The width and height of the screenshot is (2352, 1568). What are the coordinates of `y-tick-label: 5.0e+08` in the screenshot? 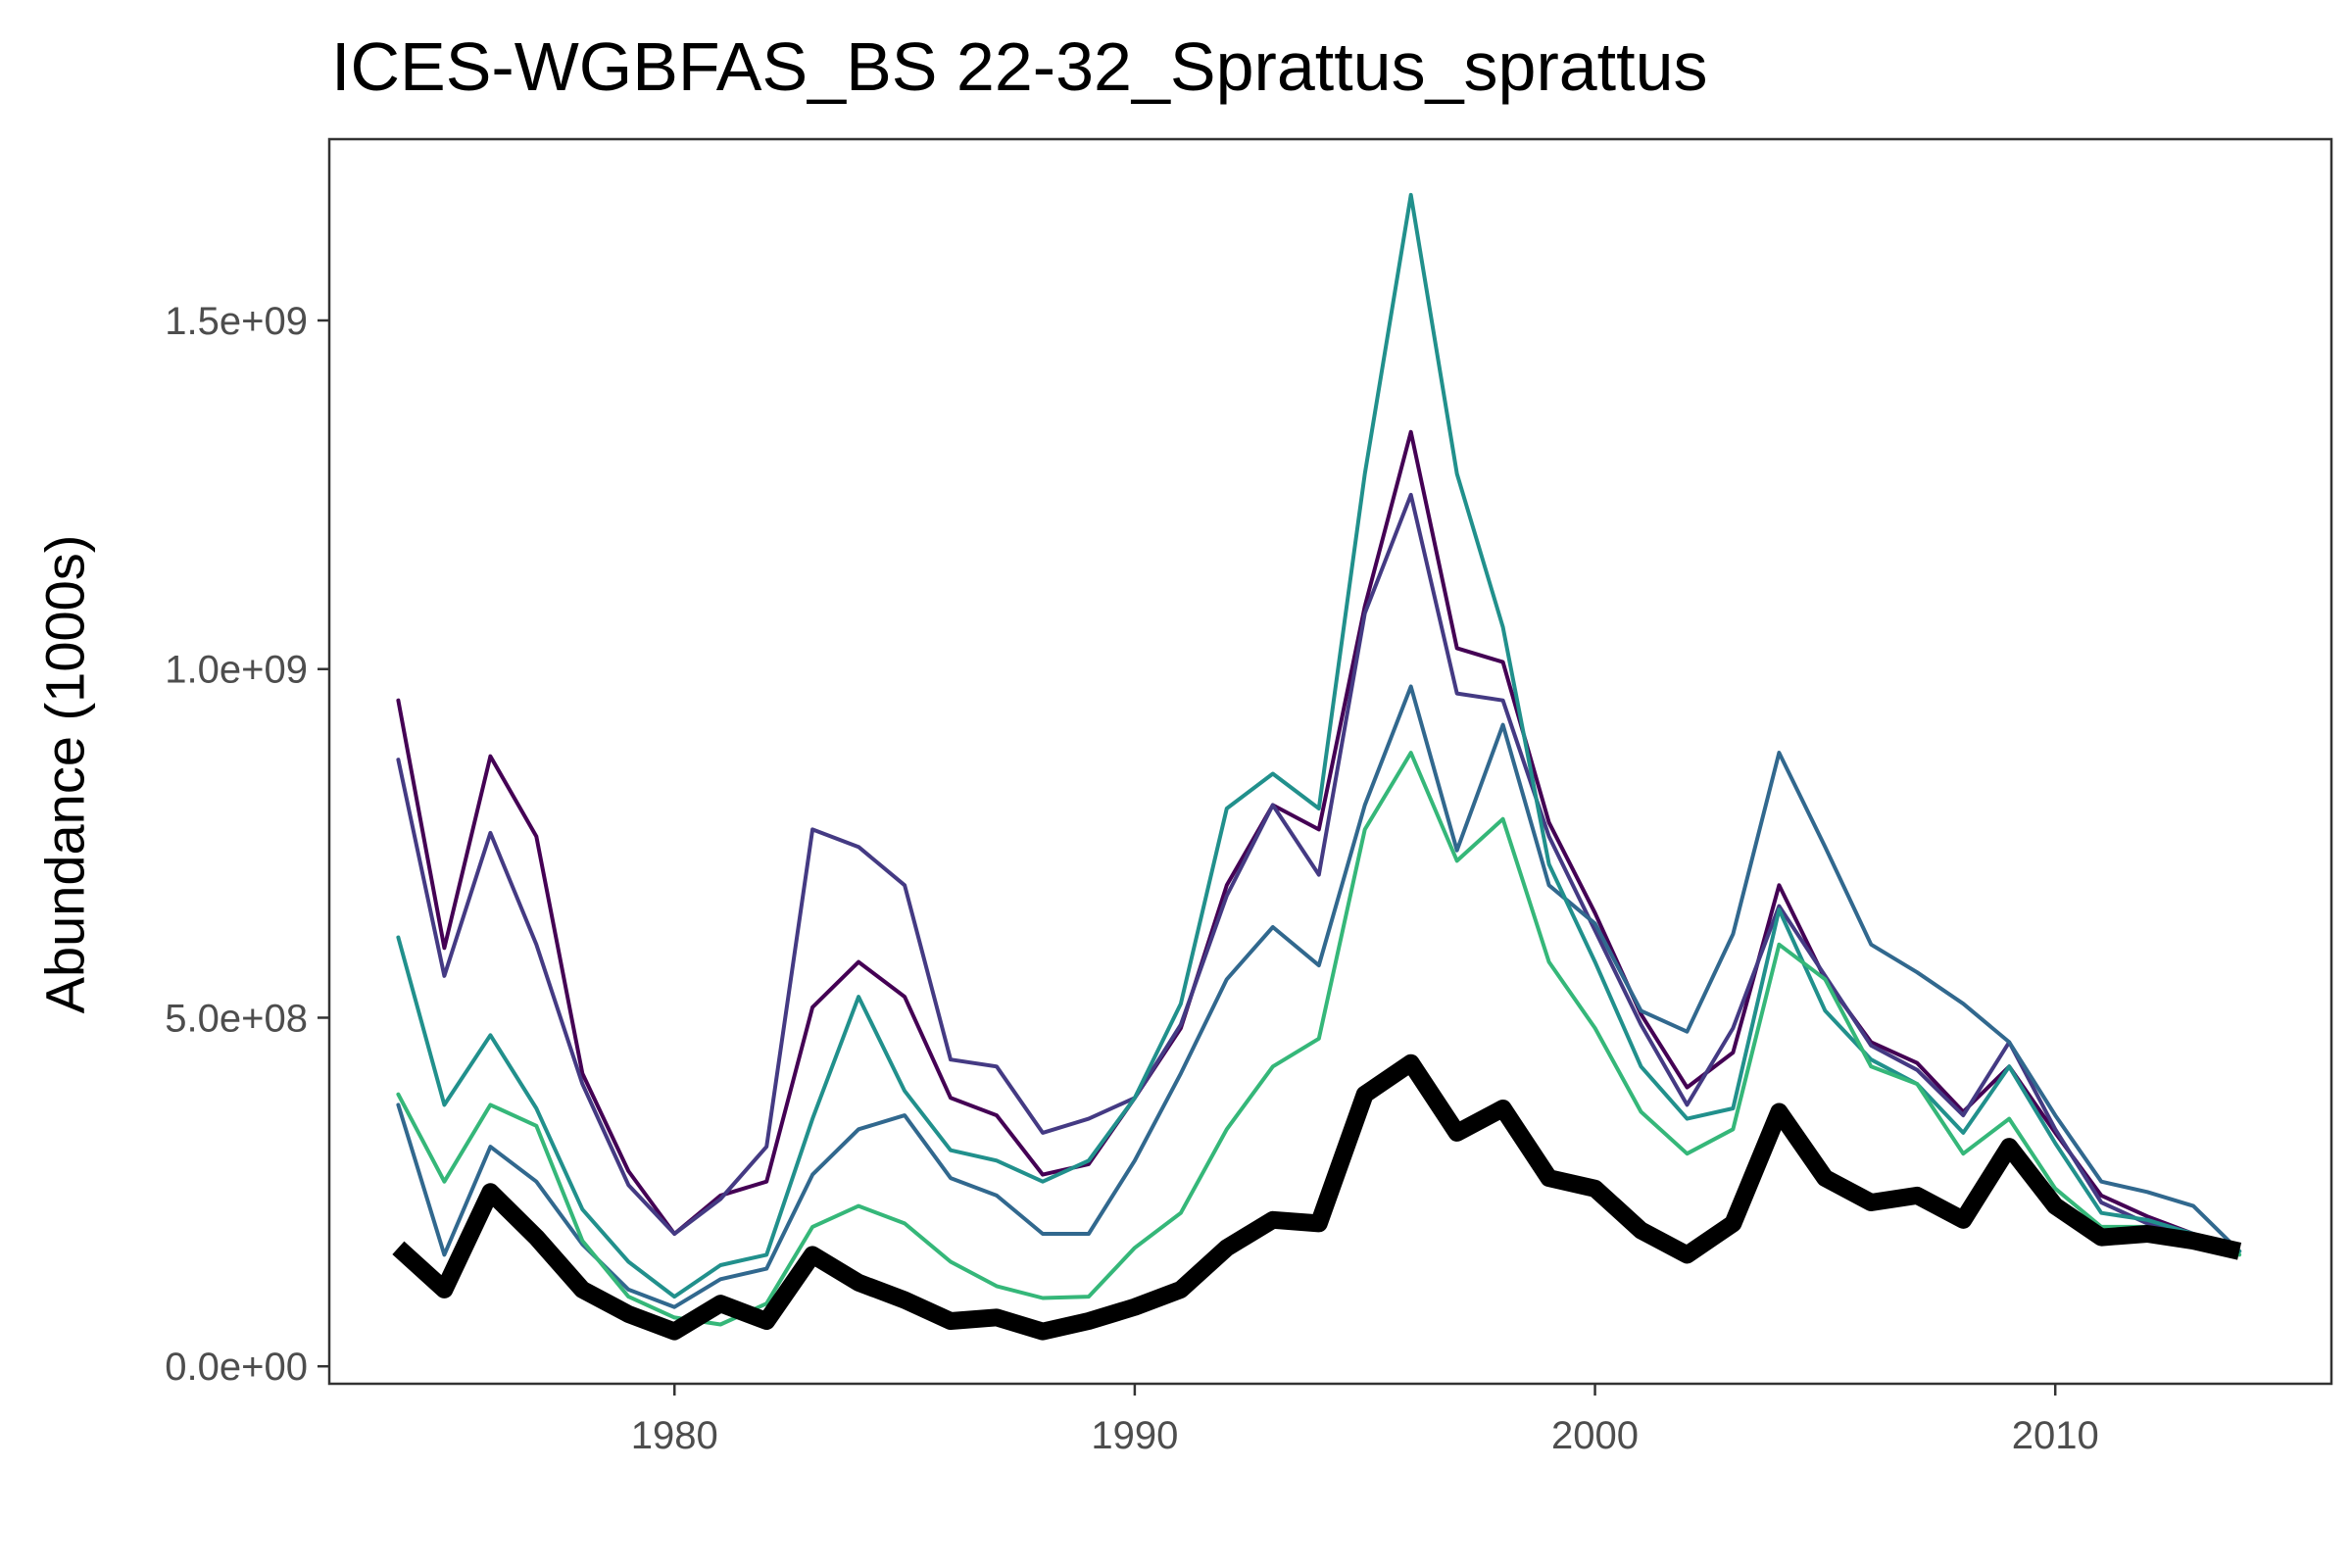 It's located at (236, 1018).